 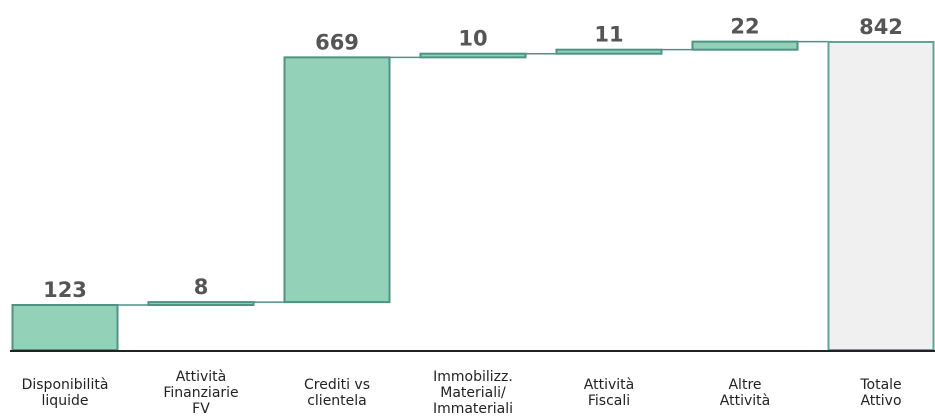 I want to click on category-label: Disponibilità liquide, so click(x=65, y=393).